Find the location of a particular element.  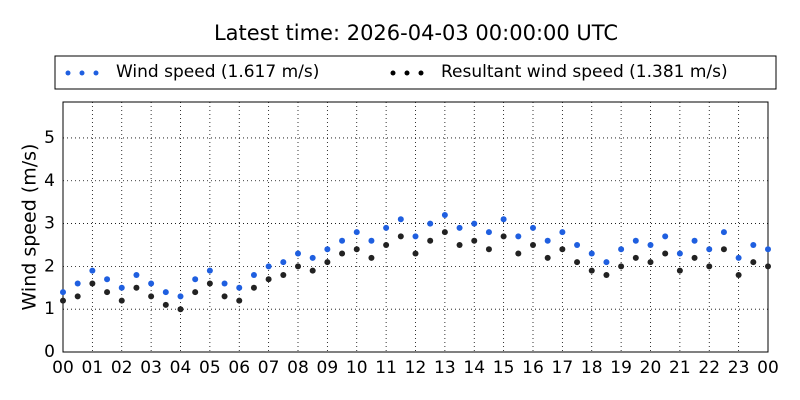

x-tick-label: 05 is located at coordinates (210, 368).